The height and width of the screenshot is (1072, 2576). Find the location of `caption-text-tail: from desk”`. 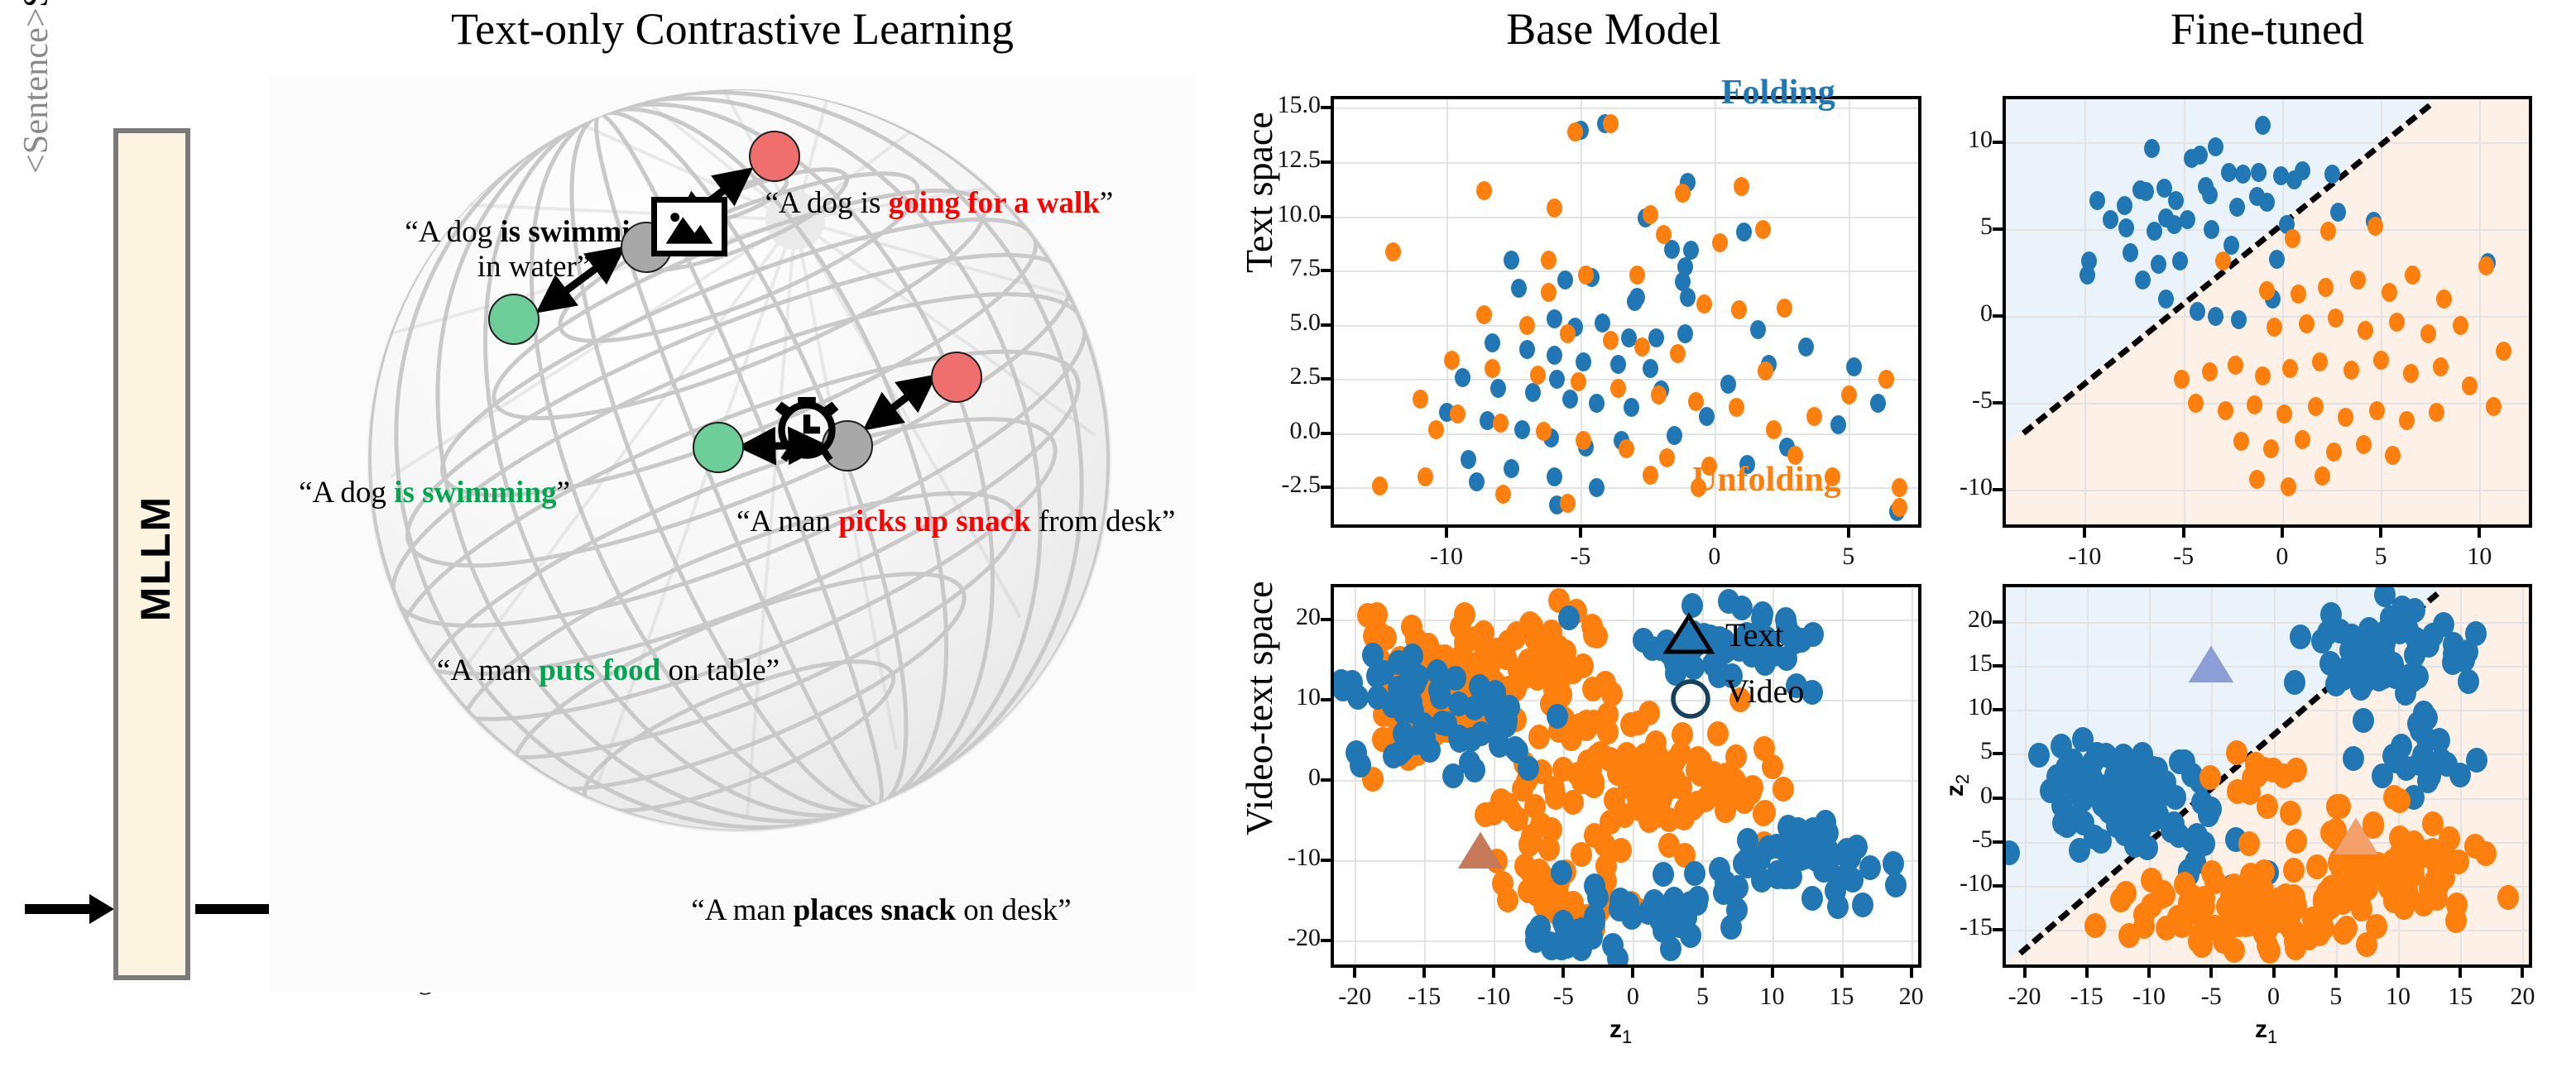

caption-text-tail: from desk” is located at coordinates (1103, 521).